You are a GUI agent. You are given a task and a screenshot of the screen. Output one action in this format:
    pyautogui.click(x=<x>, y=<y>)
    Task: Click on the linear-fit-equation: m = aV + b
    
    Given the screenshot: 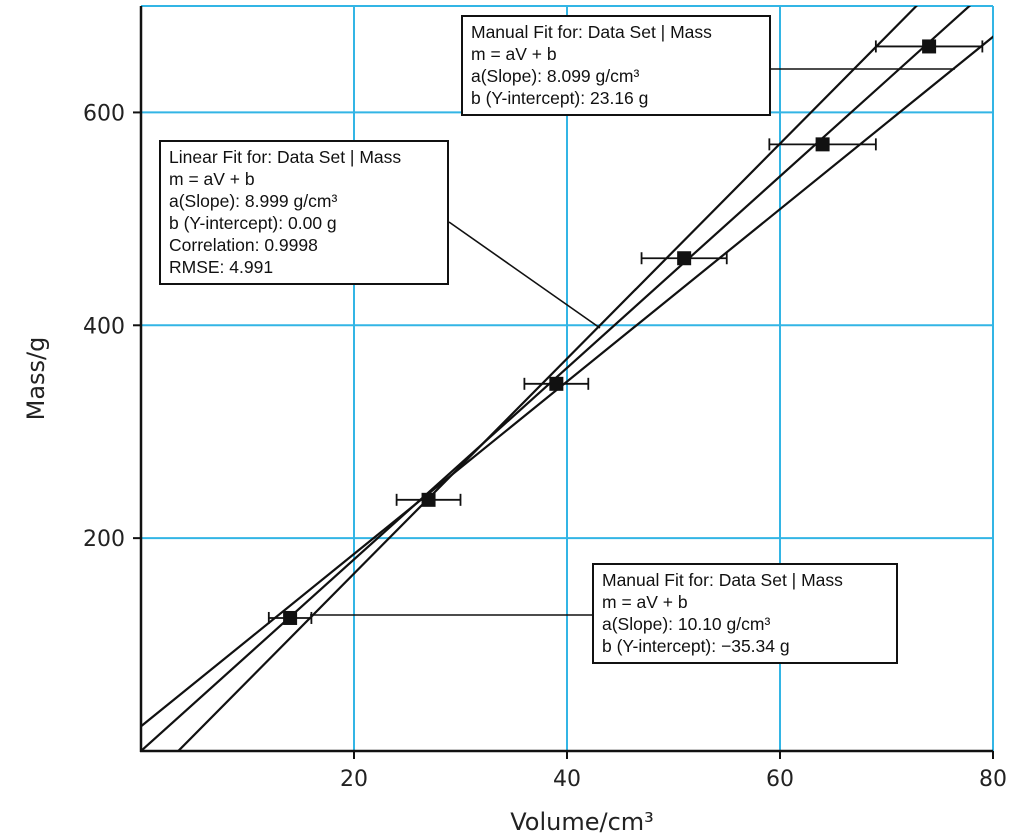 What is the action you would take?
    pyautogui.click(x=212, y=179)
    